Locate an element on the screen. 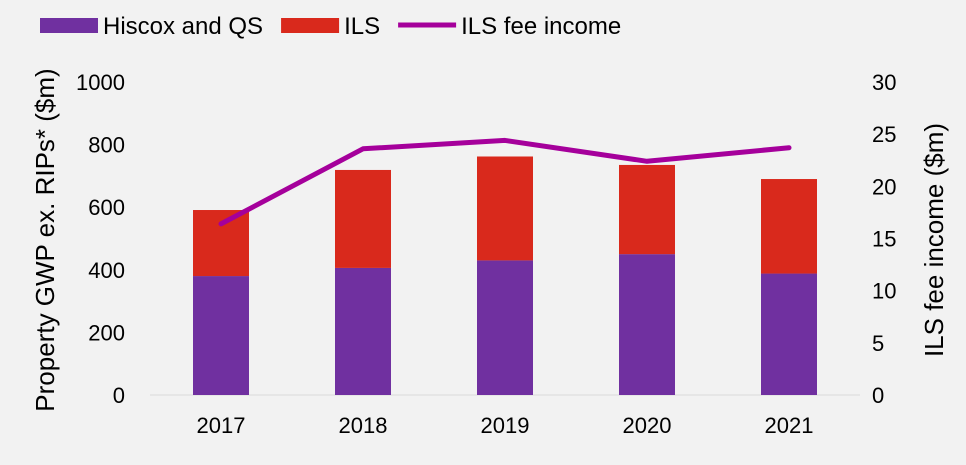 This screenshot has height=465, width=966. x-tick-label: 2020 is located at coordinates (647, 425).